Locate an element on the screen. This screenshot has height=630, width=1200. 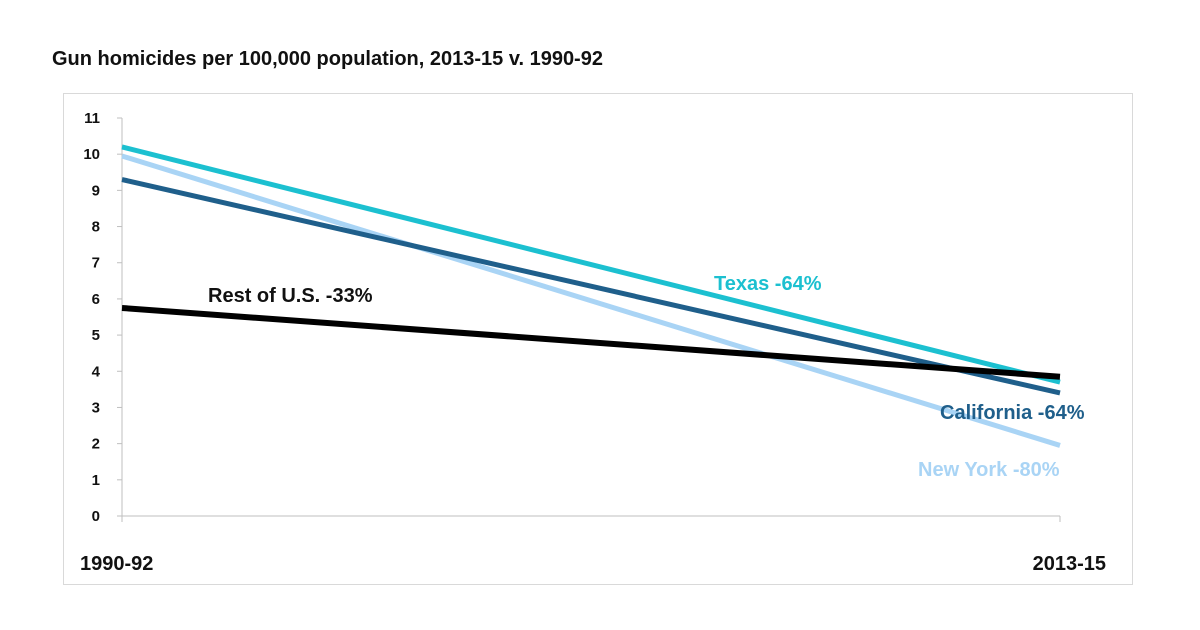
series-label-texas: Texas -64% is located at coordinates (768, 284).